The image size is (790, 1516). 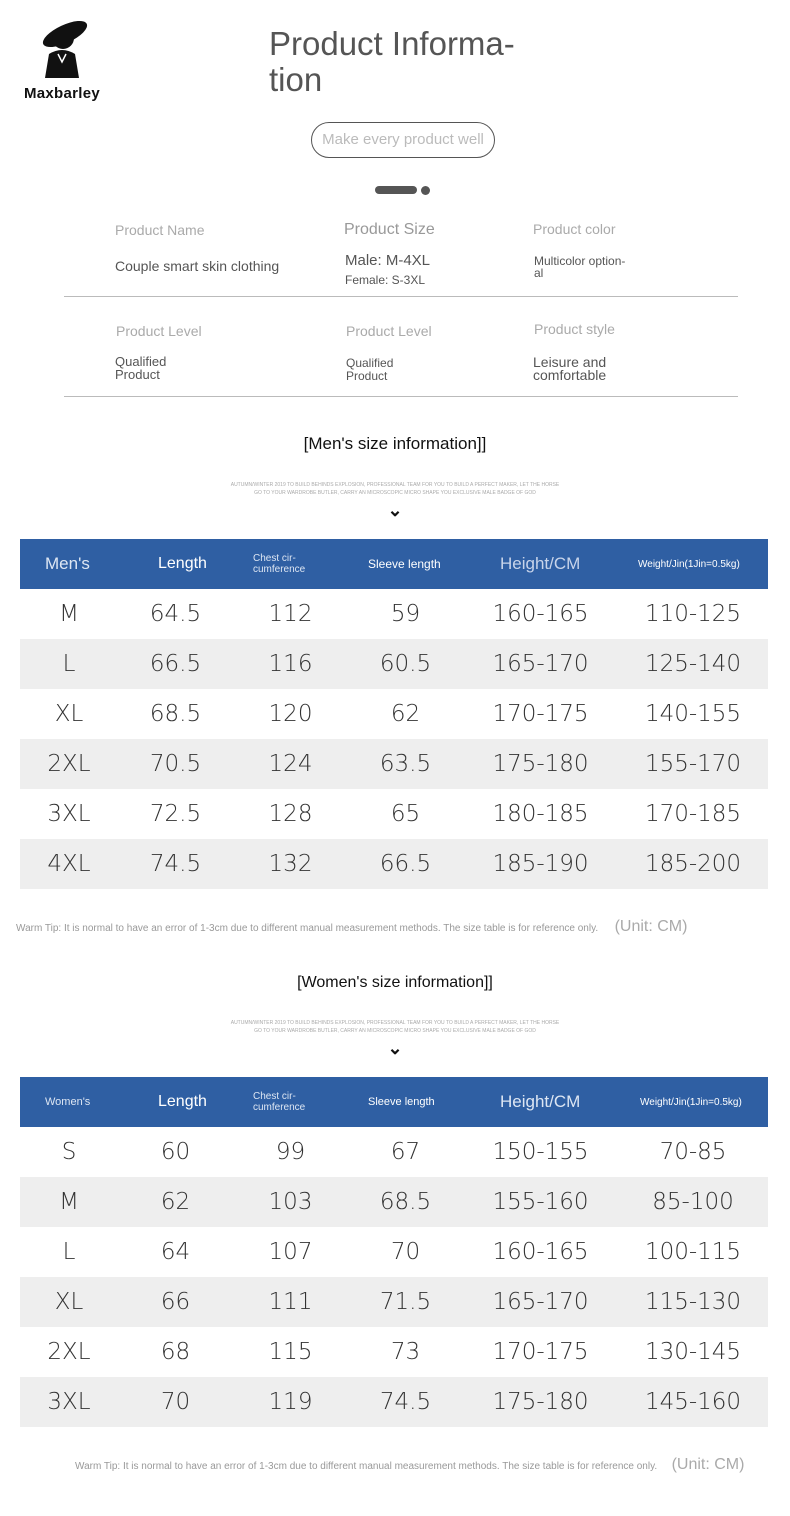 I want to click on table-row: 3XL 70 119 74.5 175-180 145-160, so click(x=394, y=1402).